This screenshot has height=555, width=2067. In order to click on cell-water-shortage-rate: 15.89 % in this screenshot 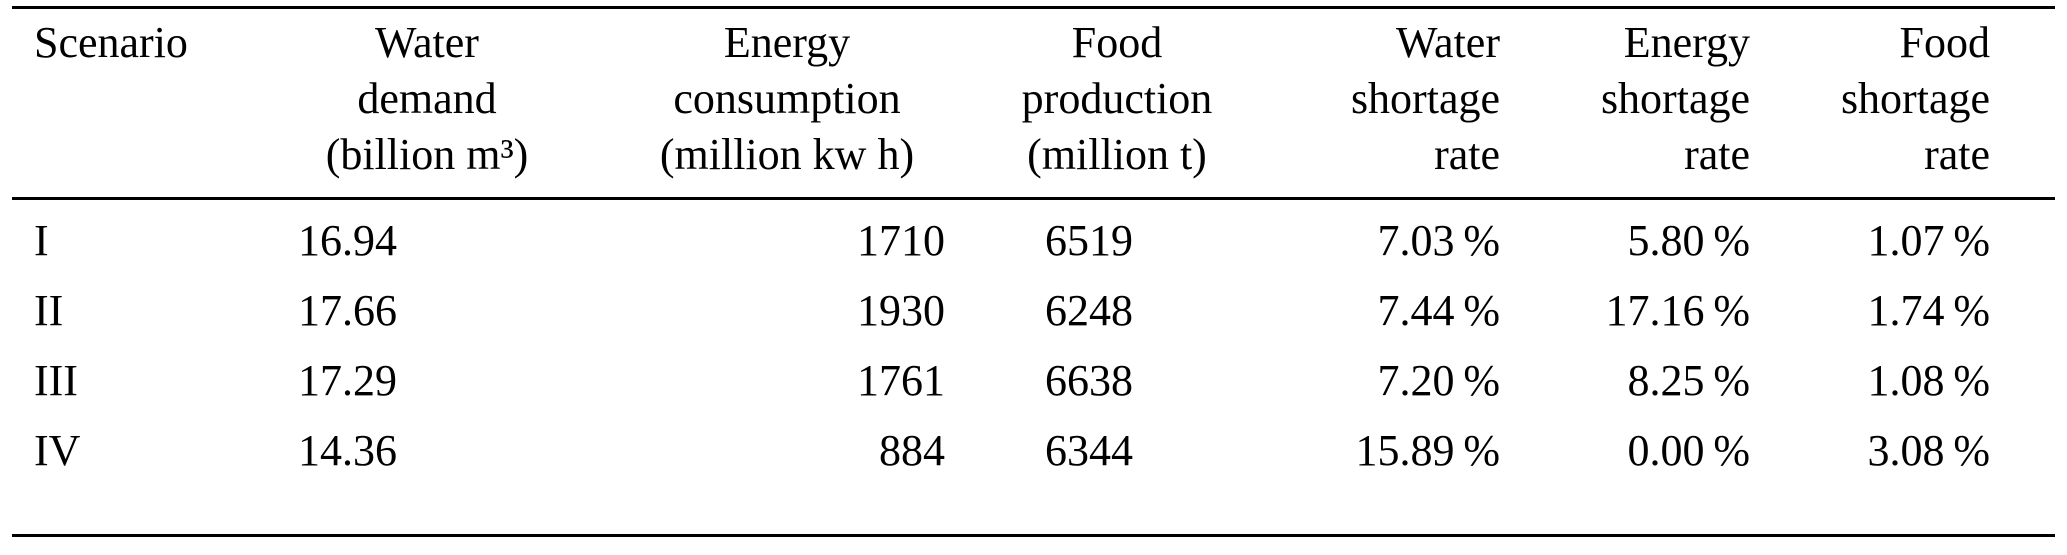, I will do `click(1427, 450)`.